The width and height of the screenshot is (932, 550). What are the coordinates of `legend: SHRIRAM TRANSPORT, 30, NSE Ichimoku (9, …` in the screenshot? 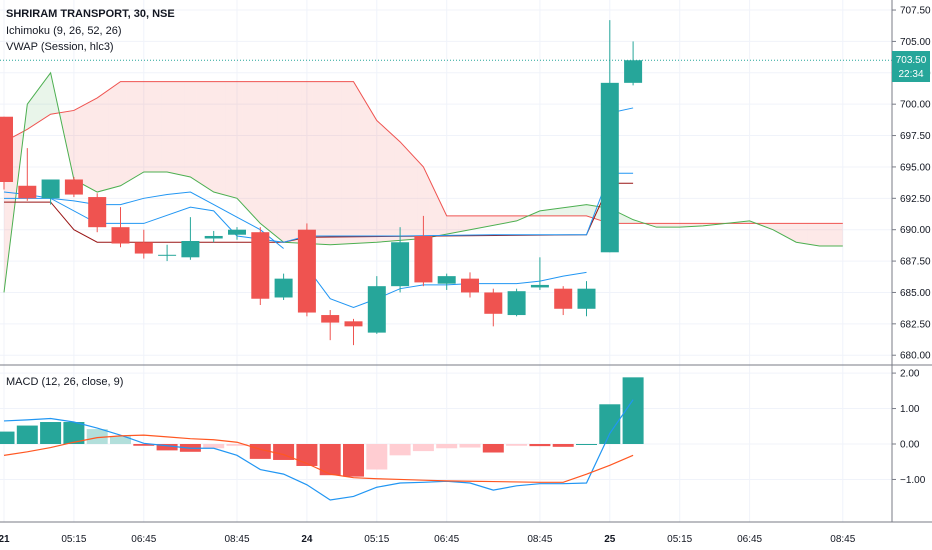 It's located at (90, 198).